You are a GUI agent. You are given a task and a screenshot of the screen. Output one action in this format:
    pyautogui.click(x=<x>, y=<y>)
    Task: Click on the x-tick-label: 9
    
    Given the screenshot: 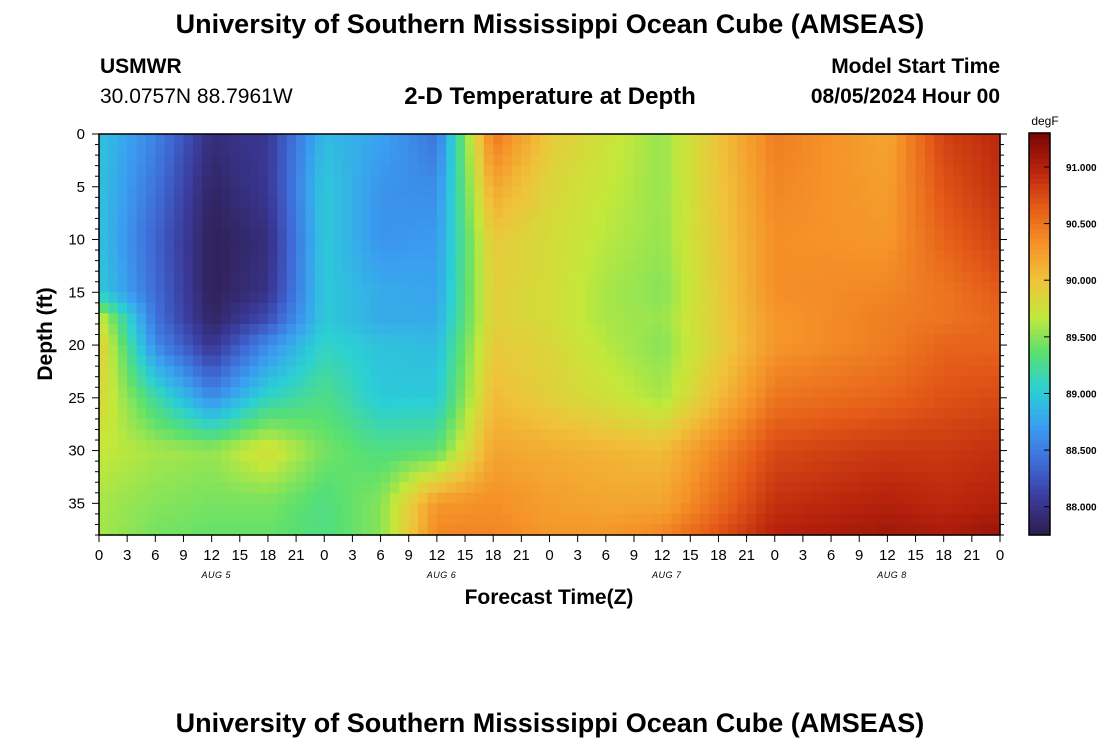 What is the action you would take?
    pyautogui.click(x=634, y=555)
    